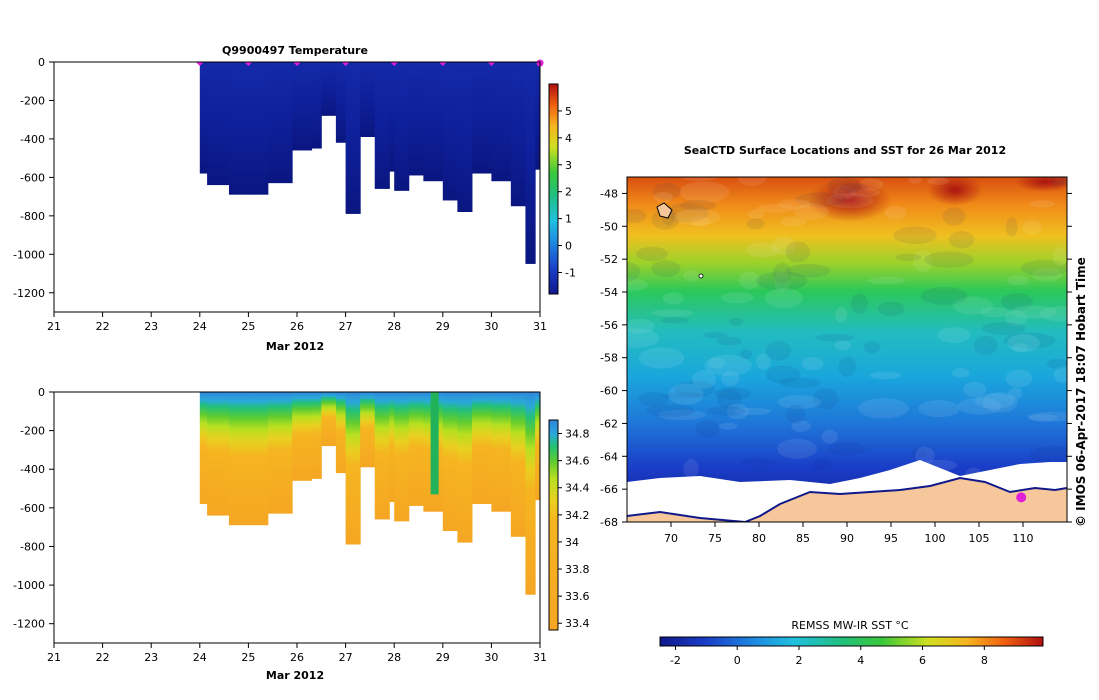 This screenshot has height=700, width=1099. Describe the element at coordinates (346, 326) in the screenshot. I see `temperature-xtick-label: 27` at that location.